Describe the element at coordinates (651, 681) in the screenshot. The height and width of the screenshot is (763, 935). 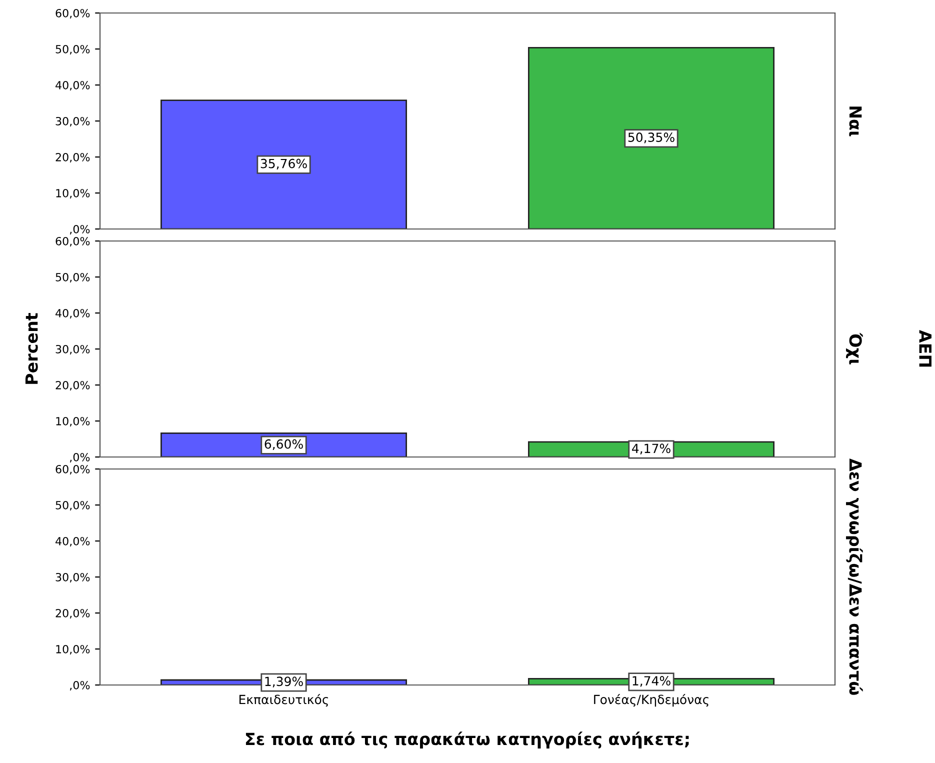
I see `data-label: 1,74%` at that location.